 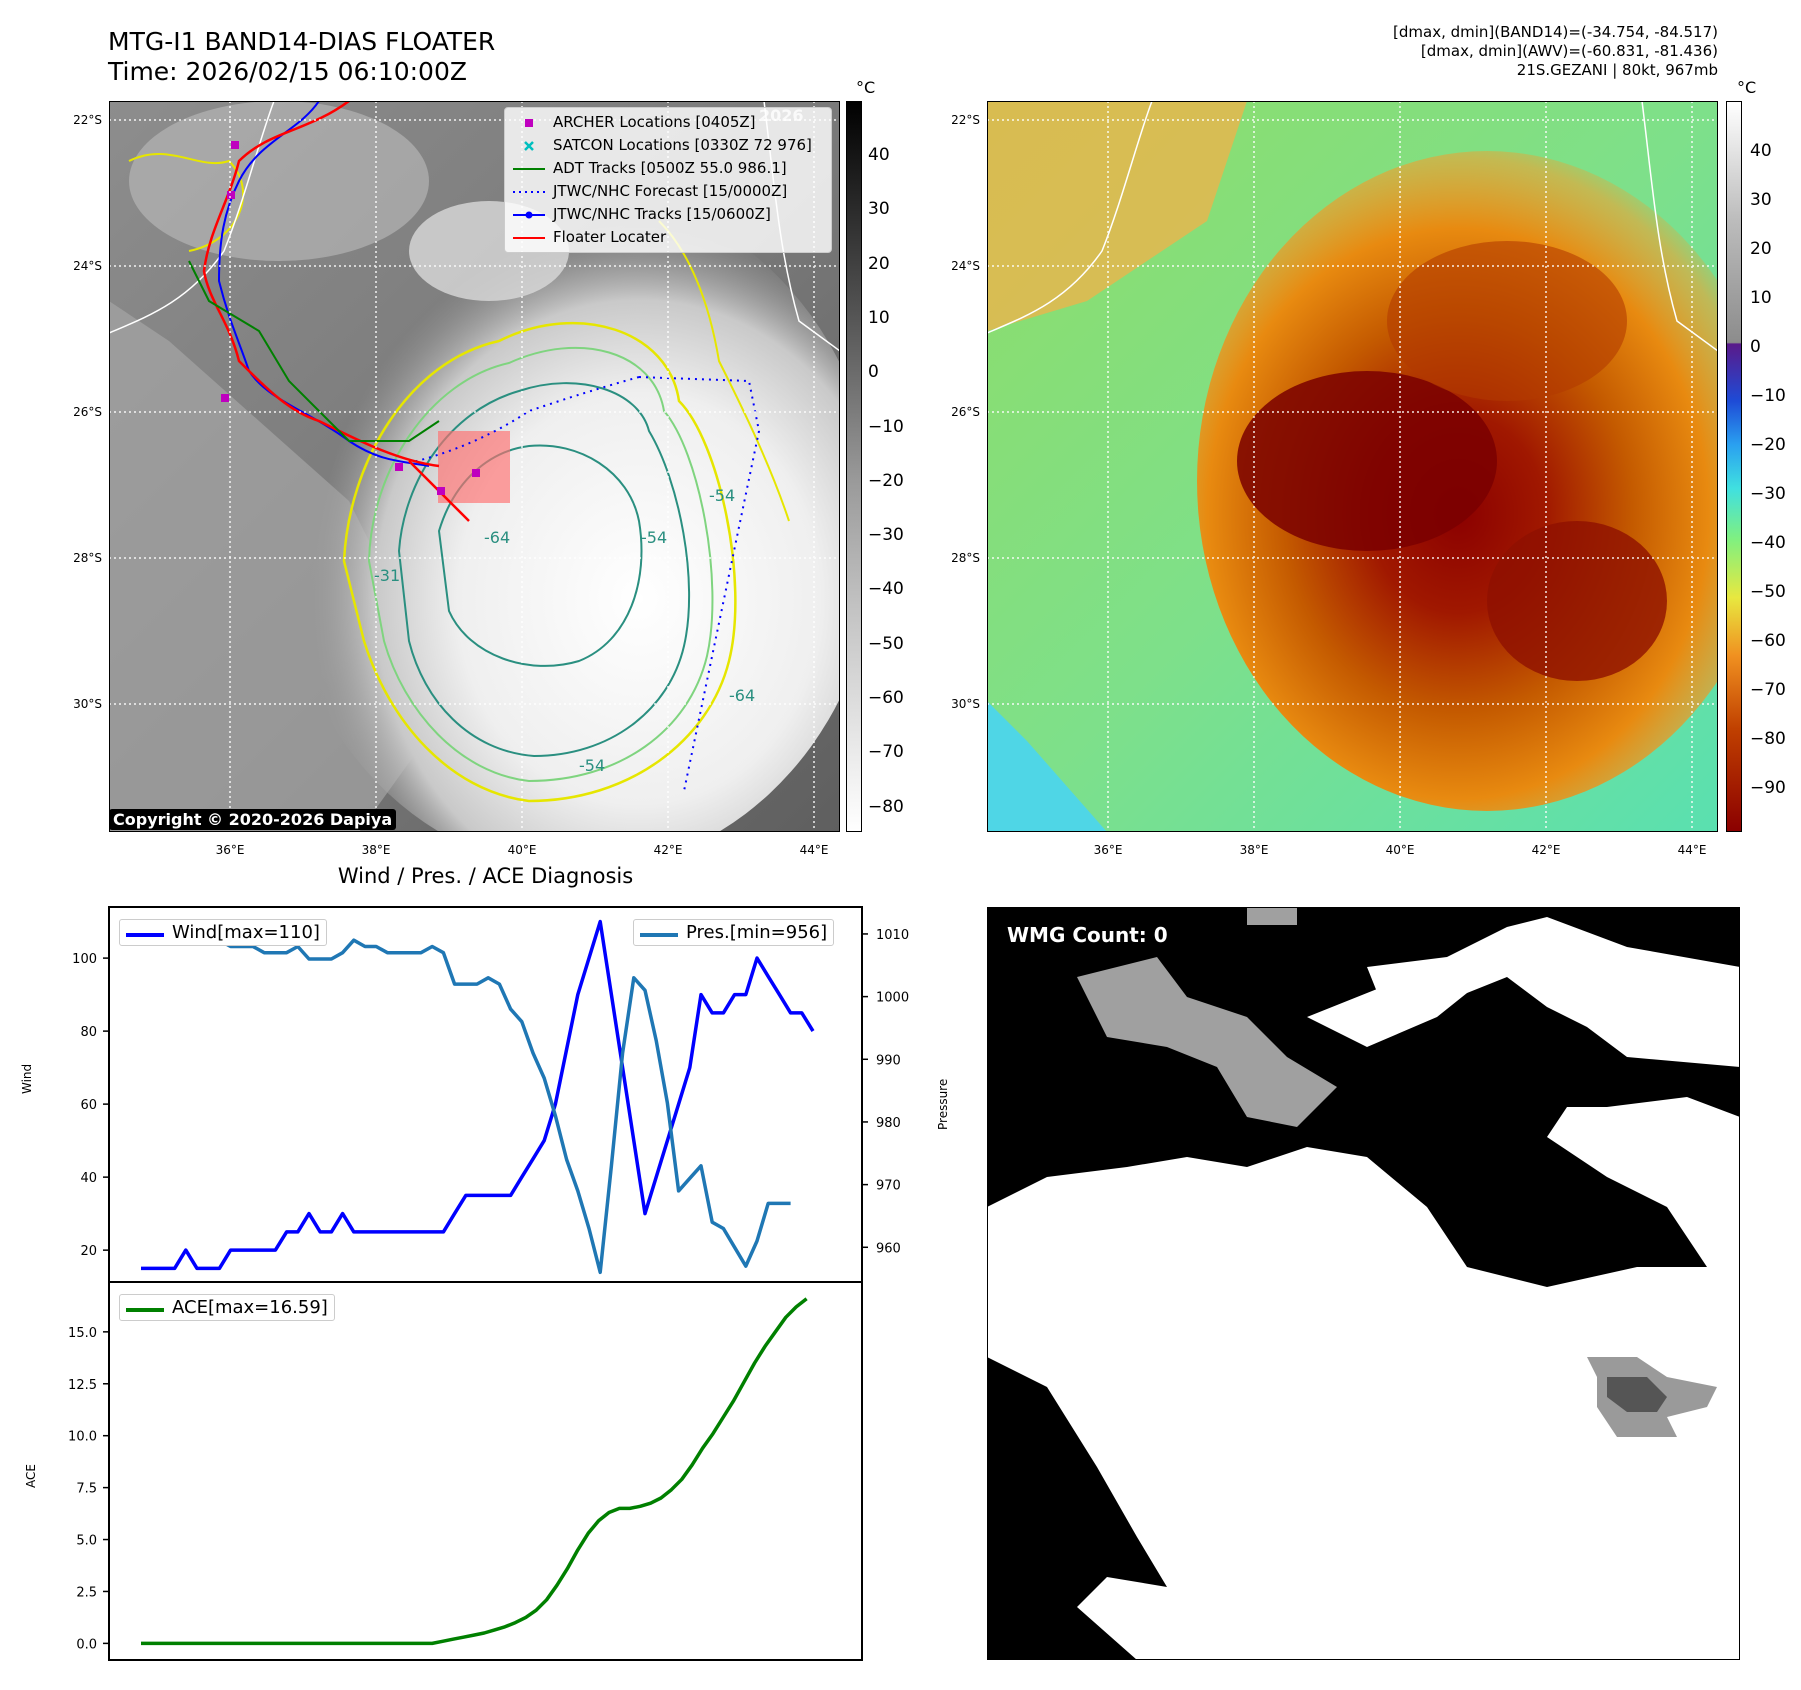 What do you see at coordinates (302, 41) in the screenshot?
I see `title-line-1: MTG-I1 BAND14-DIAS FLOATER` at bounding box center [302, 41].